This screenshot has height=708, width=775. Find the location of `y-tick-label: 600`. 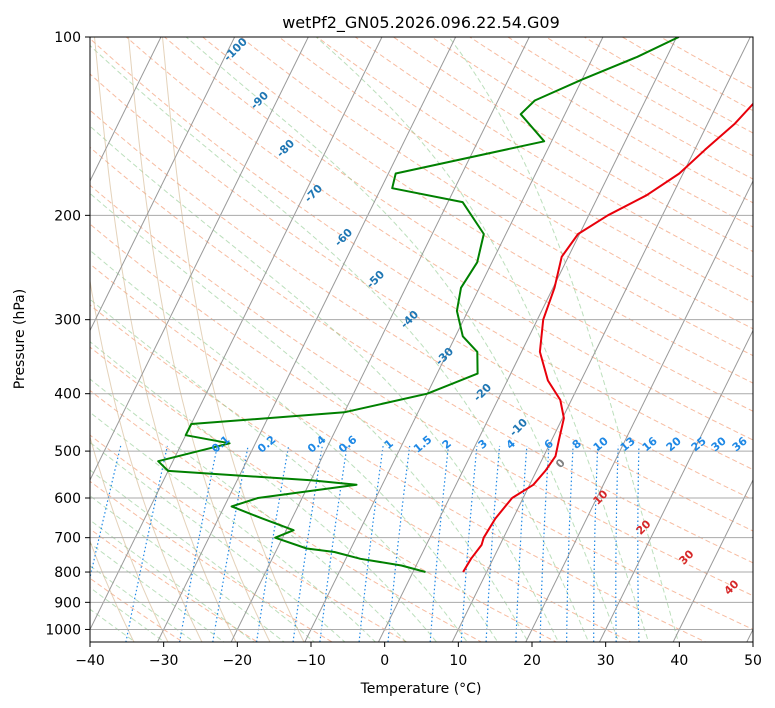

y-tick-label: 600 is located at coordinates (67, 499).